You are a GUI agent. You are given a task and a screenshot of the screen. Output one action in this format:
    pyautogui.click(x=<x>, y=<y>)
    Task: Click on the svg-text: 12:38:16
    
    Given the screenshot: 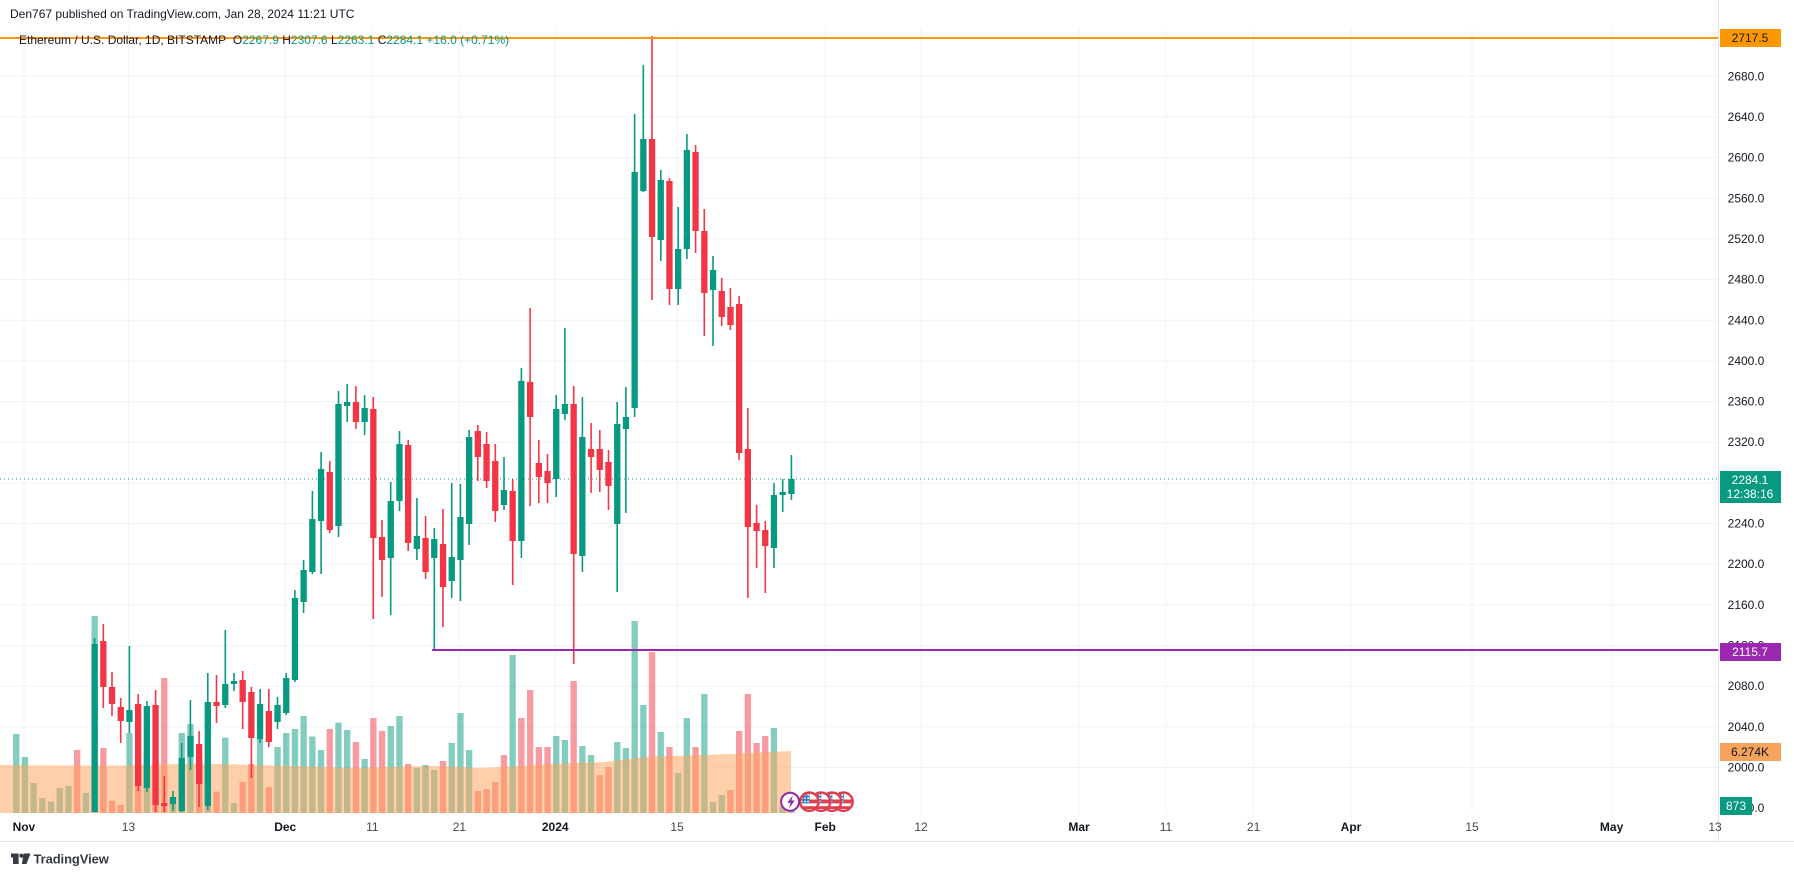 What is the action you would take?
    pyautogui.click(x=1750, y=494)
    